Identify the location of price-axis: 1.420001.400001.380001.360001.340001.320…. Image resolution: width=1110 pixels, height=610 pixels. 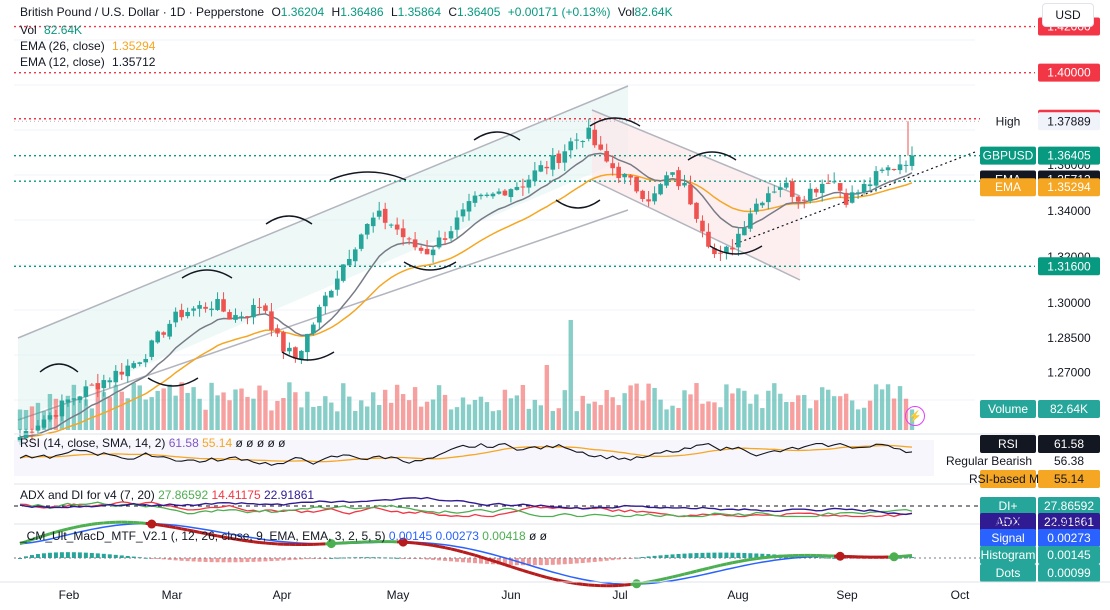
(1028, 305).